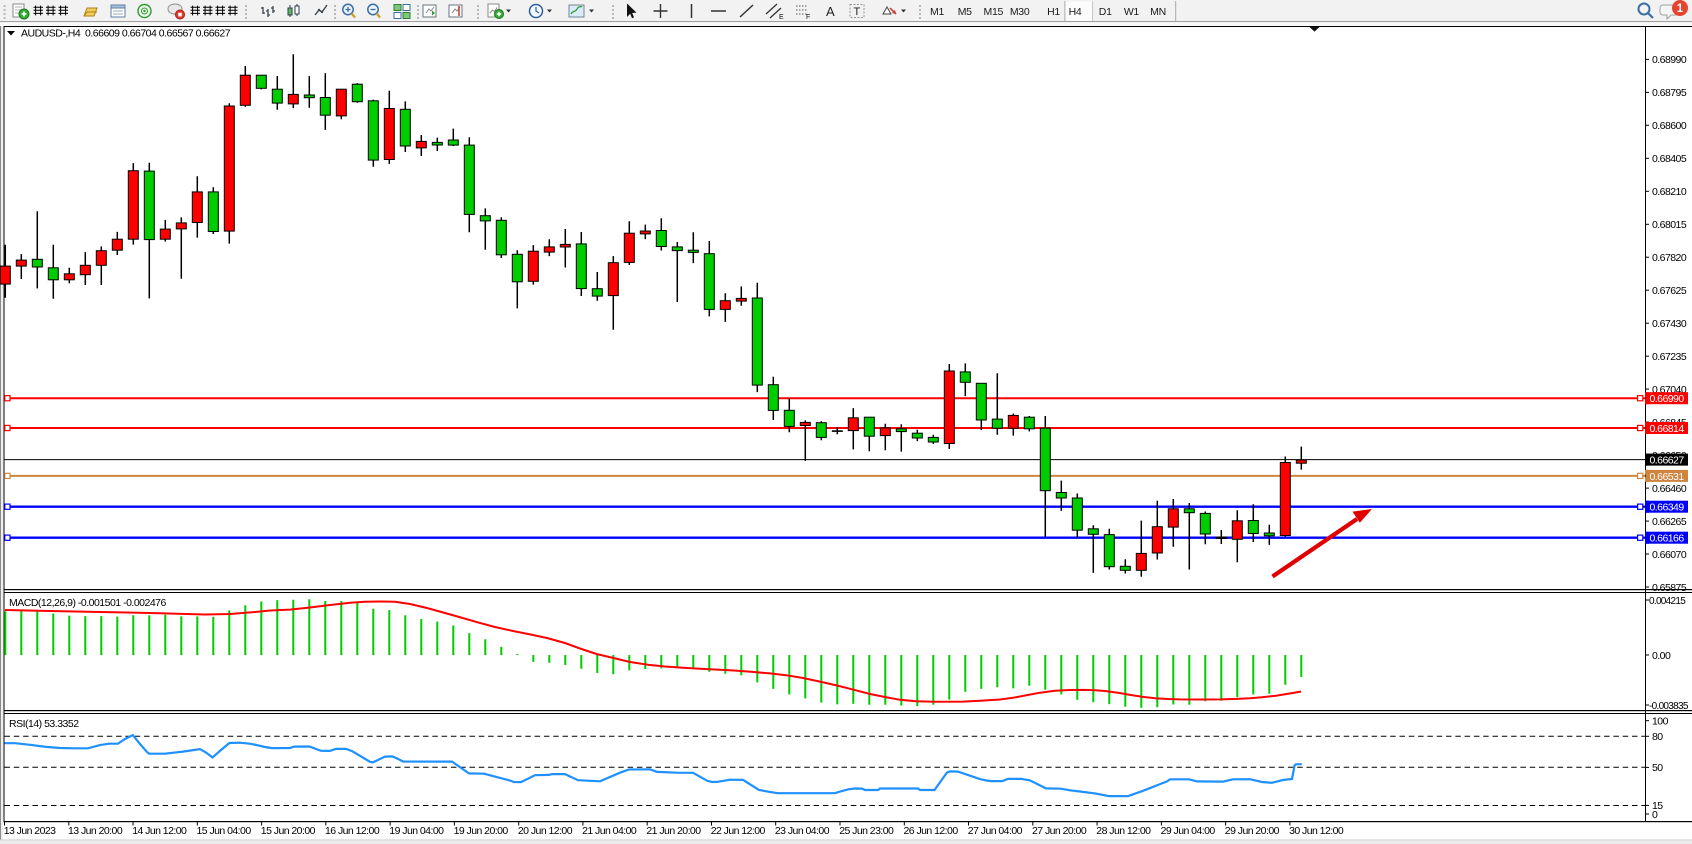 This screenshot has height=844, width=1692. Describe the element at coordinates (1669, 225) in the screenshot. I see `svg-text: 0.68015` at that location.